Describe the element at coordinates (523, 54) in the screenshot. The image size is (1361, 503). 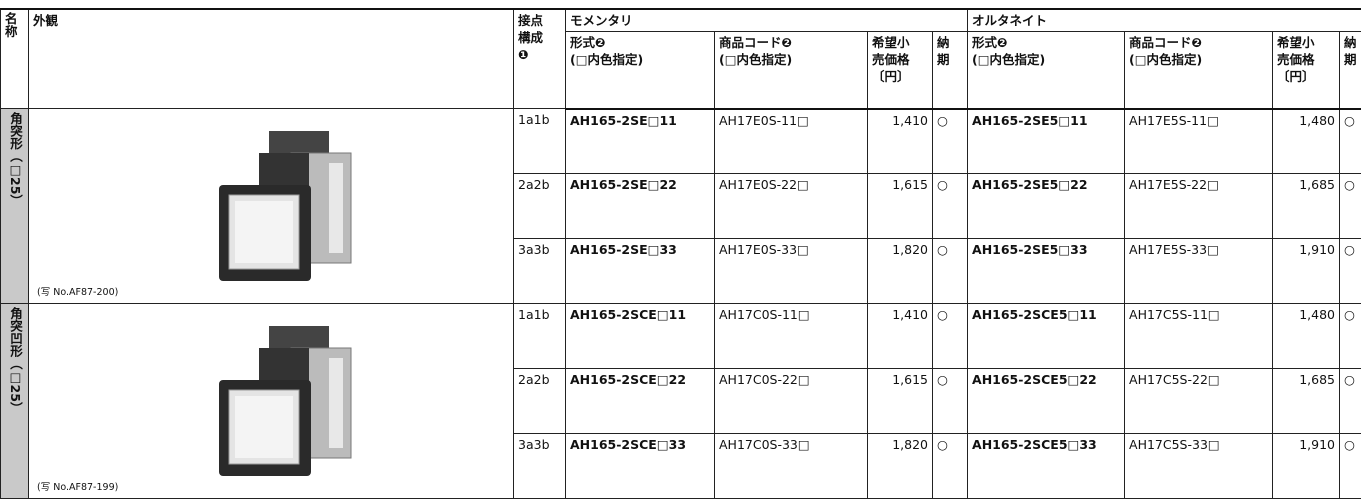
I see `text: ❶` at that location.